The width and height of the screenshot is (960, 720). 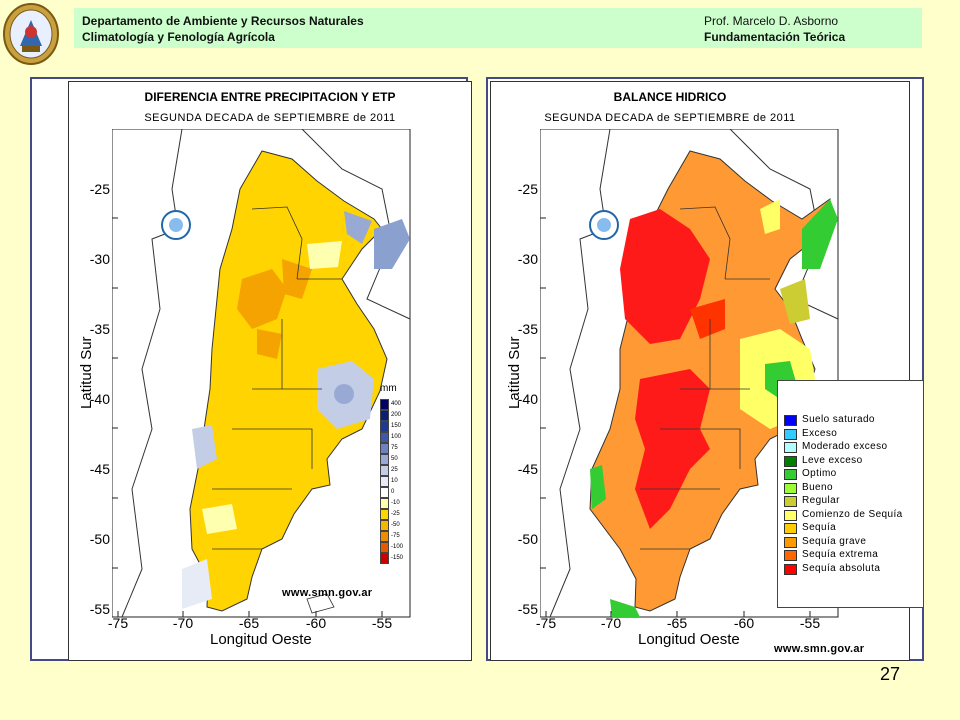 I want to click on legend-unit: mm, so click(x=388, y=388).